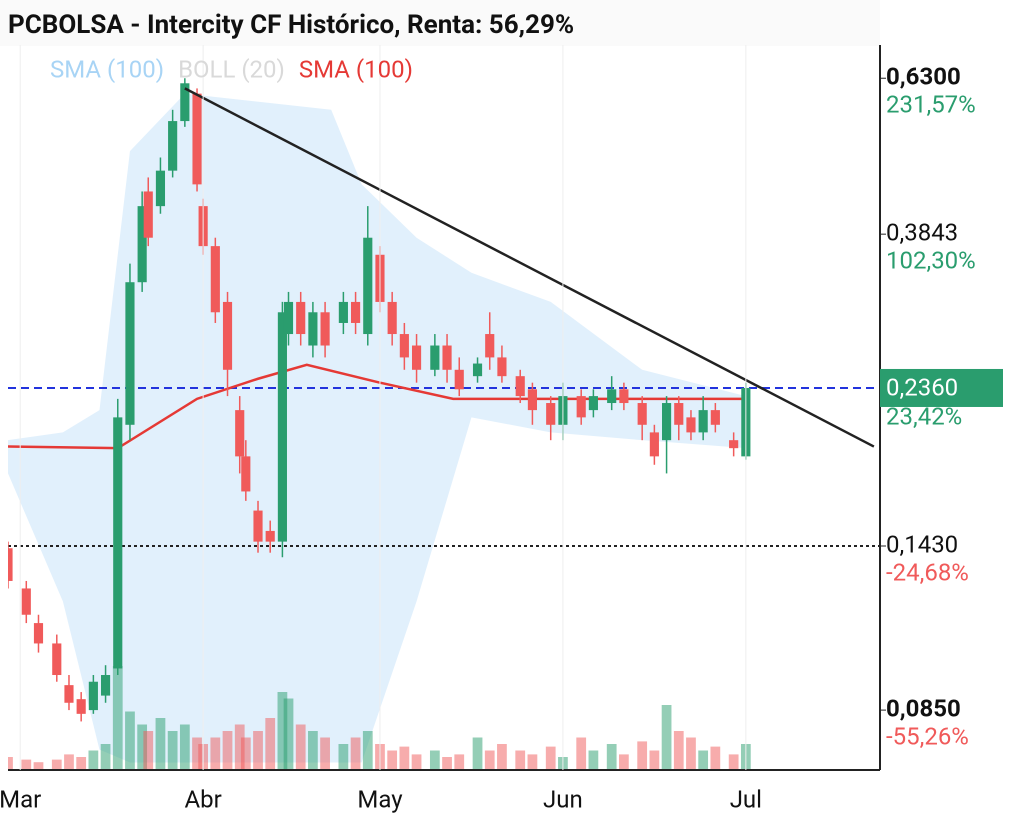  Describe the element at coordinates (927, 736) in the screenshot. I see `y-tick-change: -55,26%` at that location.